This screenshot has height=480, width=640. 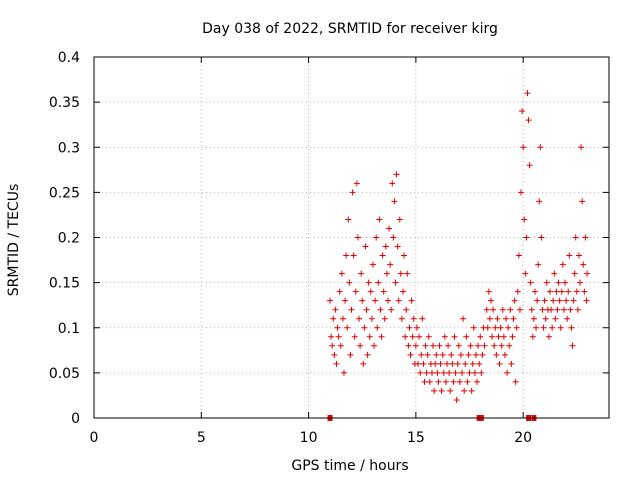 I want to click on y-tick-label: 0.35, so click(x=64, y=103).